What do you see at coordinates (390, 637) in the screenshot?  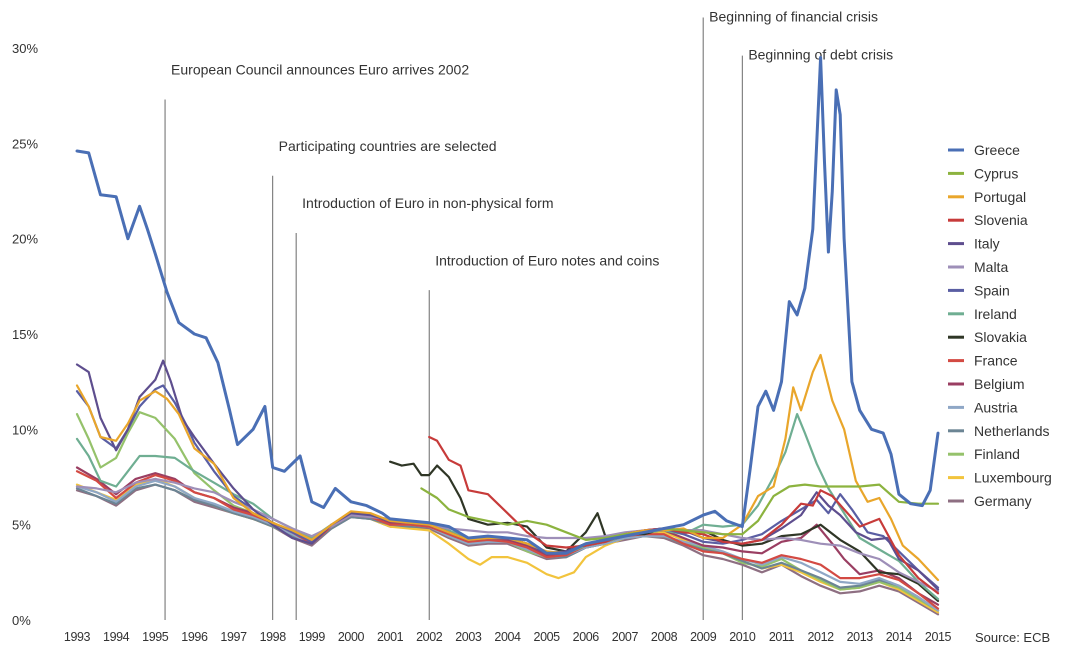 I see `x-tick-label: 2001` at bounding box center [390, 637].